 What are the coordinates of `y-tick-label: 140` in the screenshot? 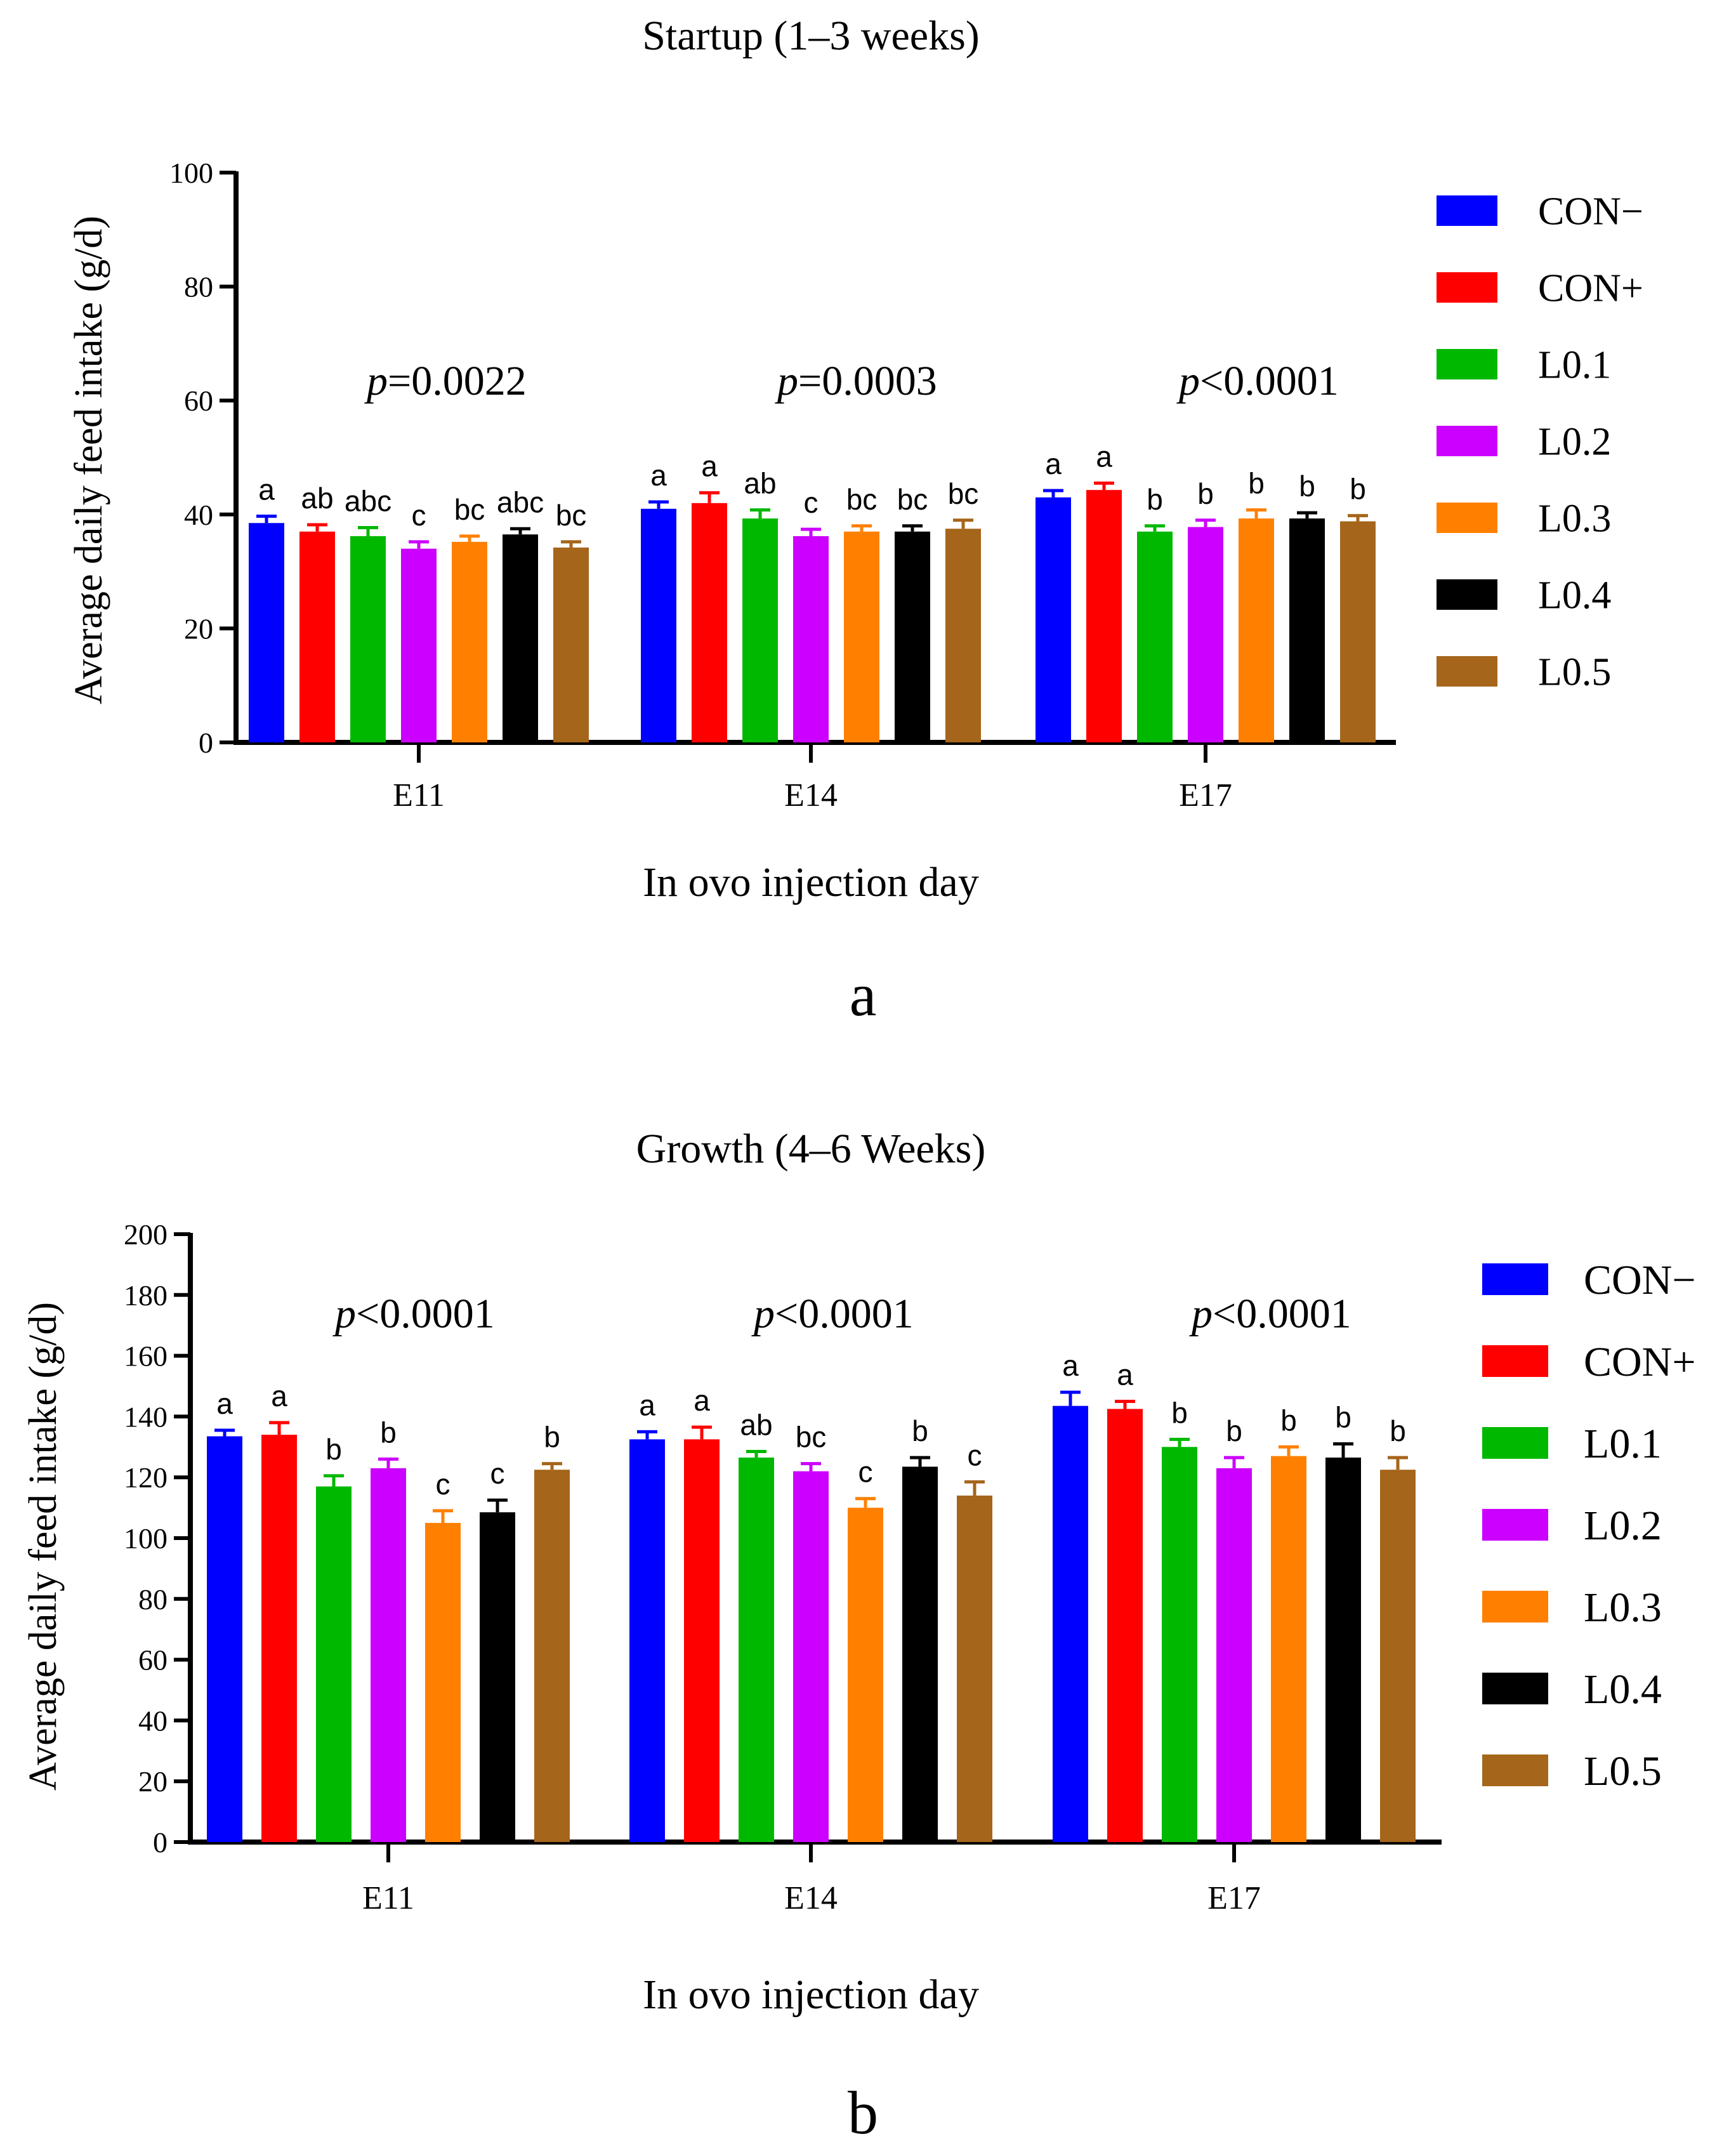 It's located at (146, 1417).